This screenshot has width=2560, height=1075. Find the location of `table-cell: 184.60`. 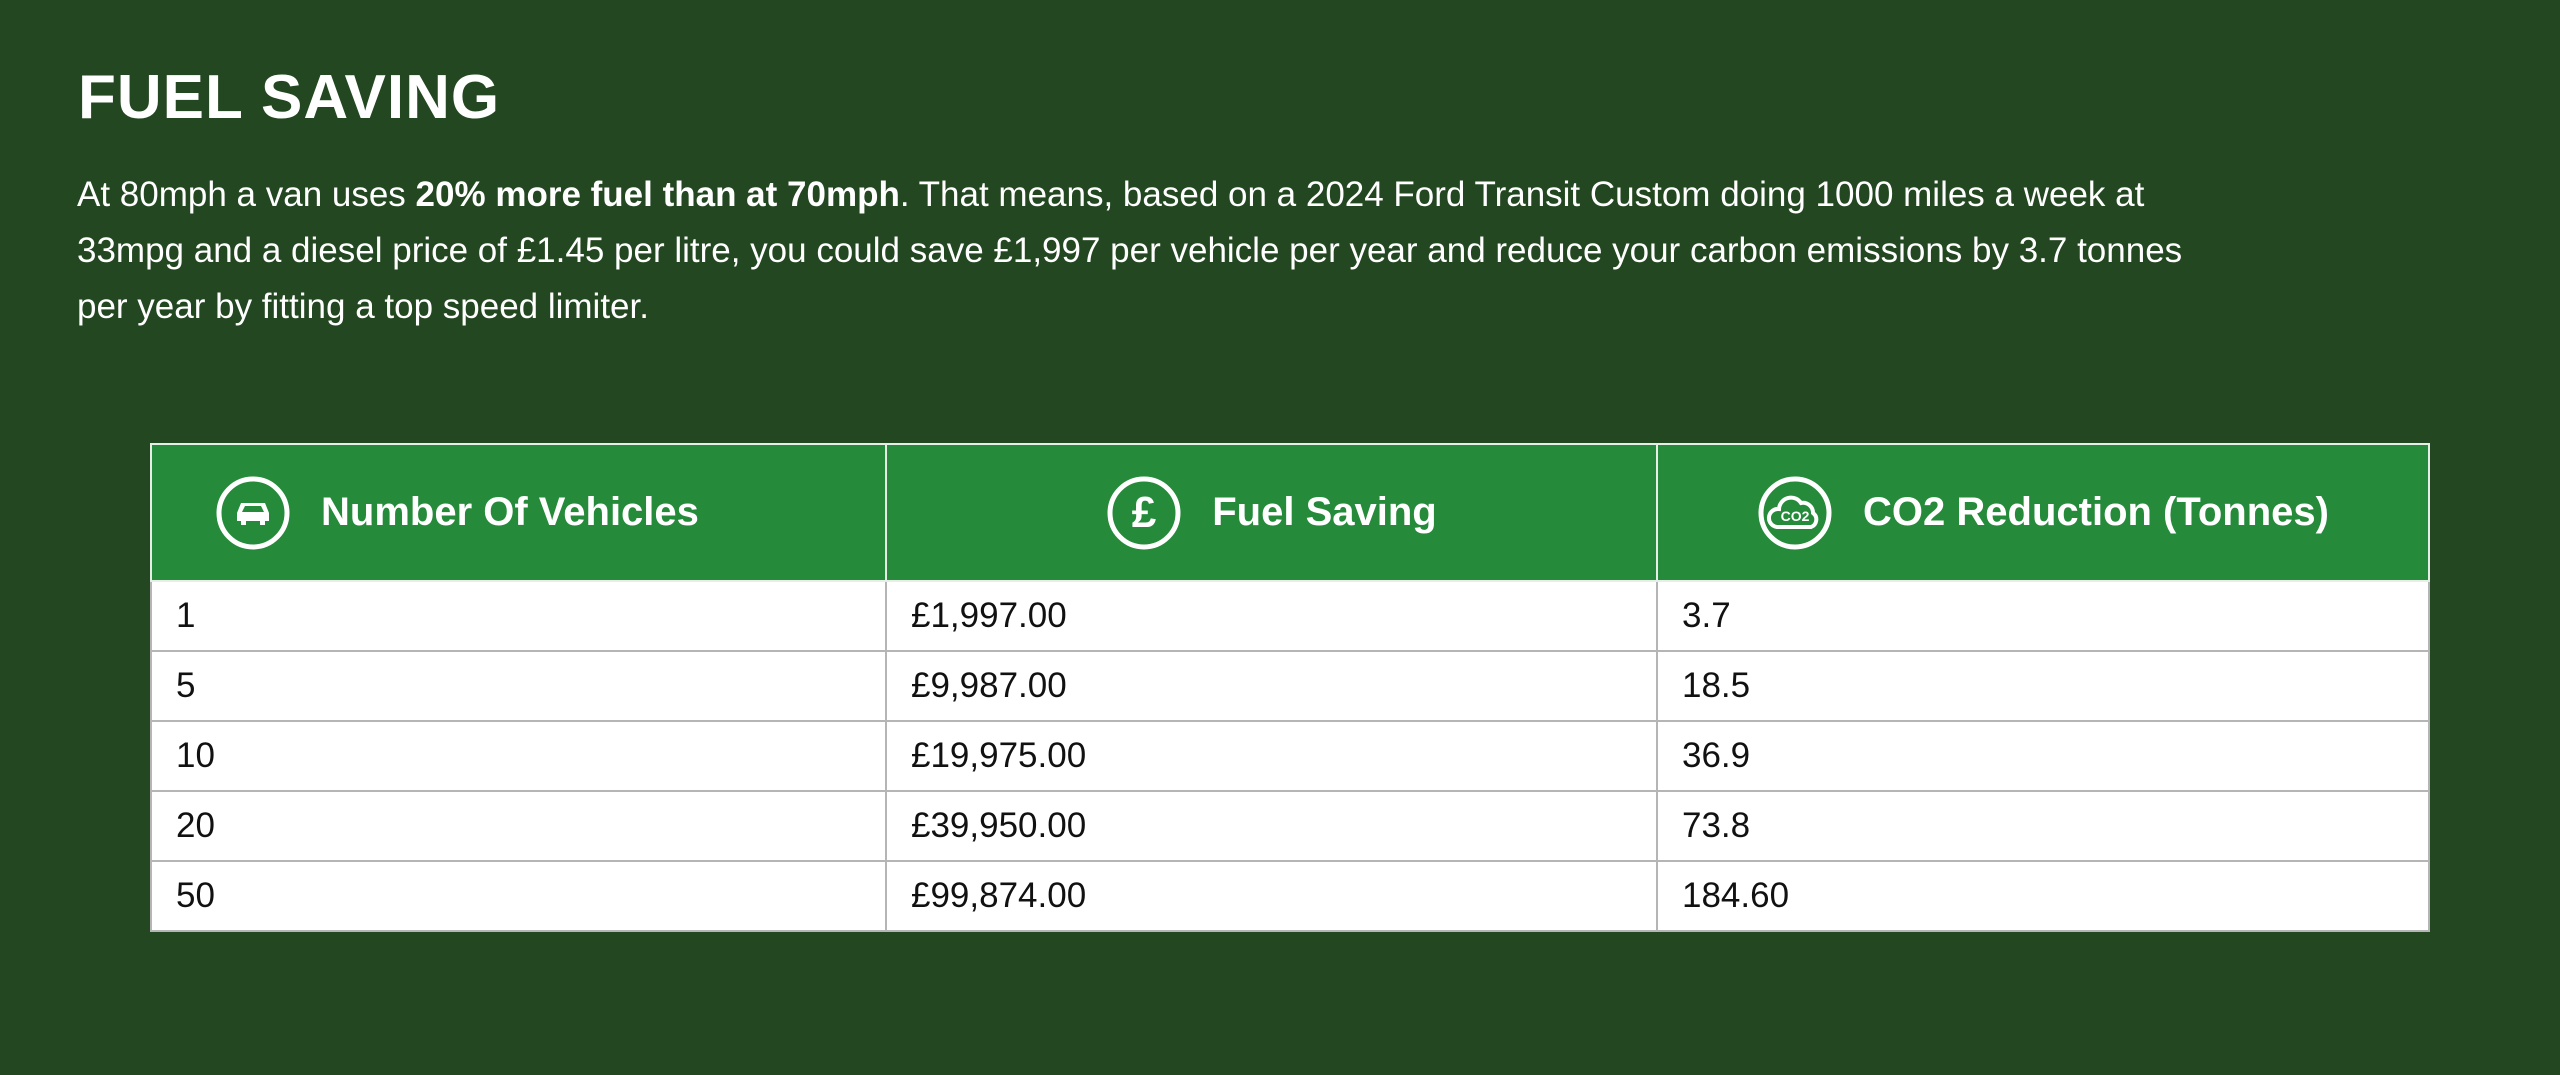

table-cell: 184.60 is located at coordinates (2043, 896).